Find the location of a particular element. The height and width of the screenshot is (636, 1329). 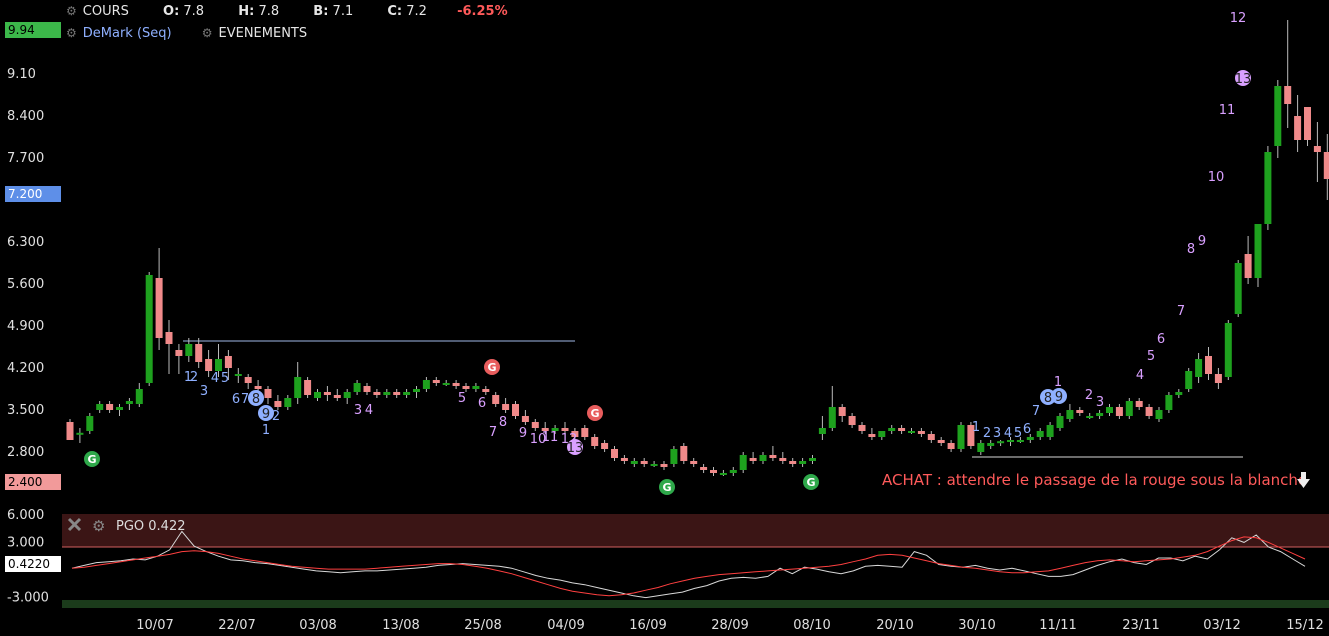

event-markers: G G G G G is located at coordinates (451, 427).